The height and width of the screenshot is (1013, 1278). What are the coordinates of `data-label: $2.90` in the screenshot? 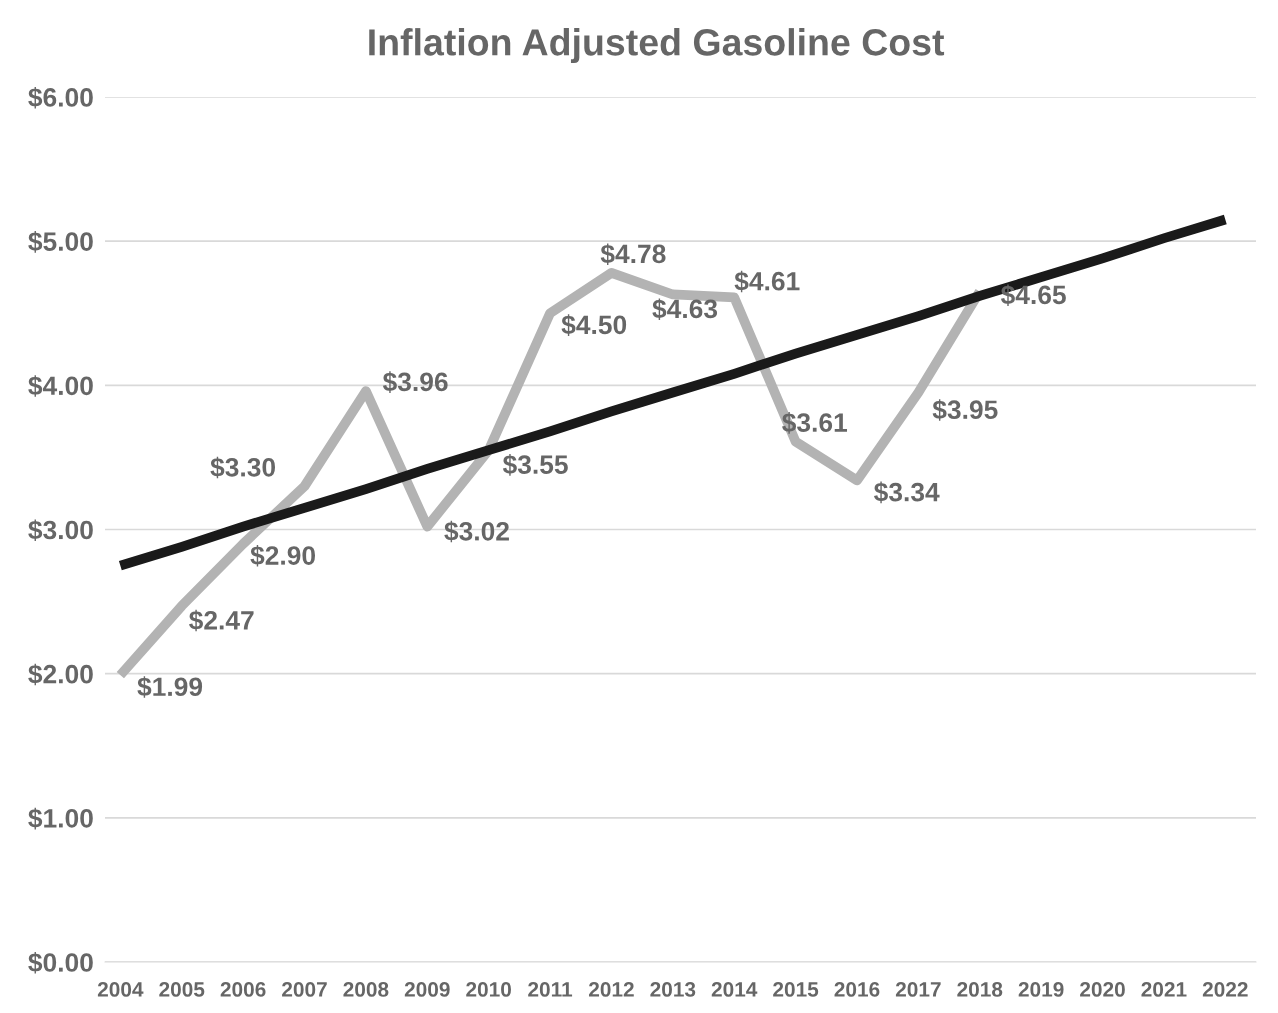 It's located at (283, 556).